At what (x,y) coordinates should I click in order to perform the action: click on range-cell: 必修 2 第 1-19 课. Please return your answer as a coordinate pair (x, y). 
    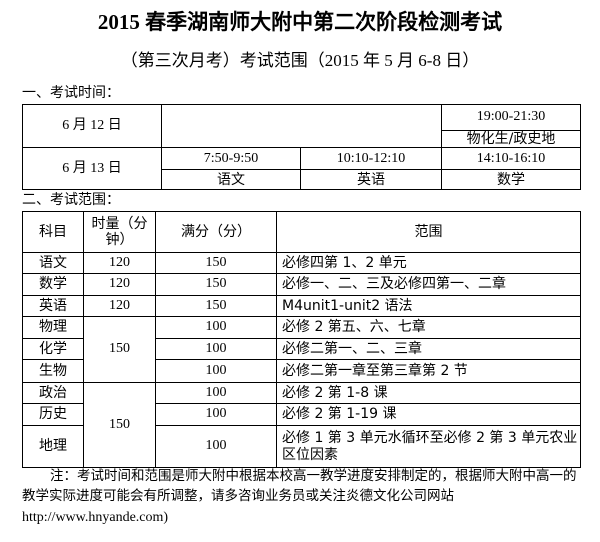
    Looking at the image, I should click on (428, 414).